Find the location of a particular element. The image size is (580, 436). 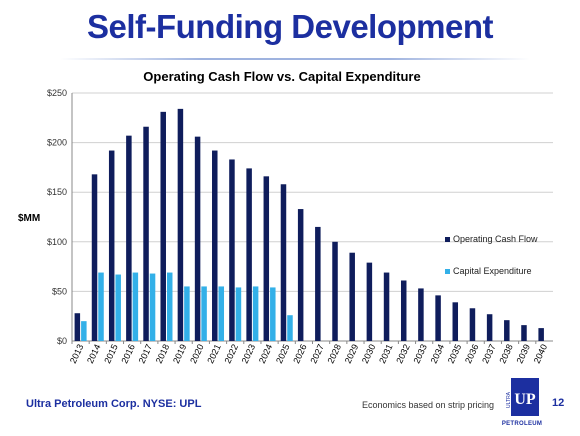

x-tick-label: 2035 is located at coordinates (455, 354).